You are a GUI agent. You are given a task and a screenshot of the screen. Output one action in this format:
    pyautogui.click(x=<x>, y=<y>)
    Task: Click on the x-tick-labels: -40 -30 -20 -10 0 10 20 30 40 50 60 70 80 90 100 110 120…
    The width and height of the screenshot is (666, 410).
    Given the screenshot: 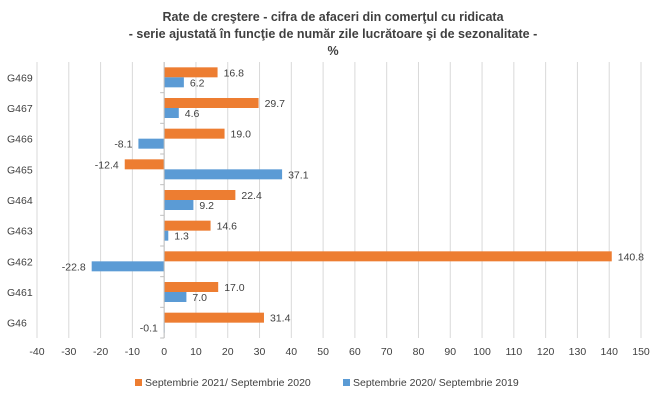 What is the action you would take?
    pyautogui.click(x=339, y=352)
    